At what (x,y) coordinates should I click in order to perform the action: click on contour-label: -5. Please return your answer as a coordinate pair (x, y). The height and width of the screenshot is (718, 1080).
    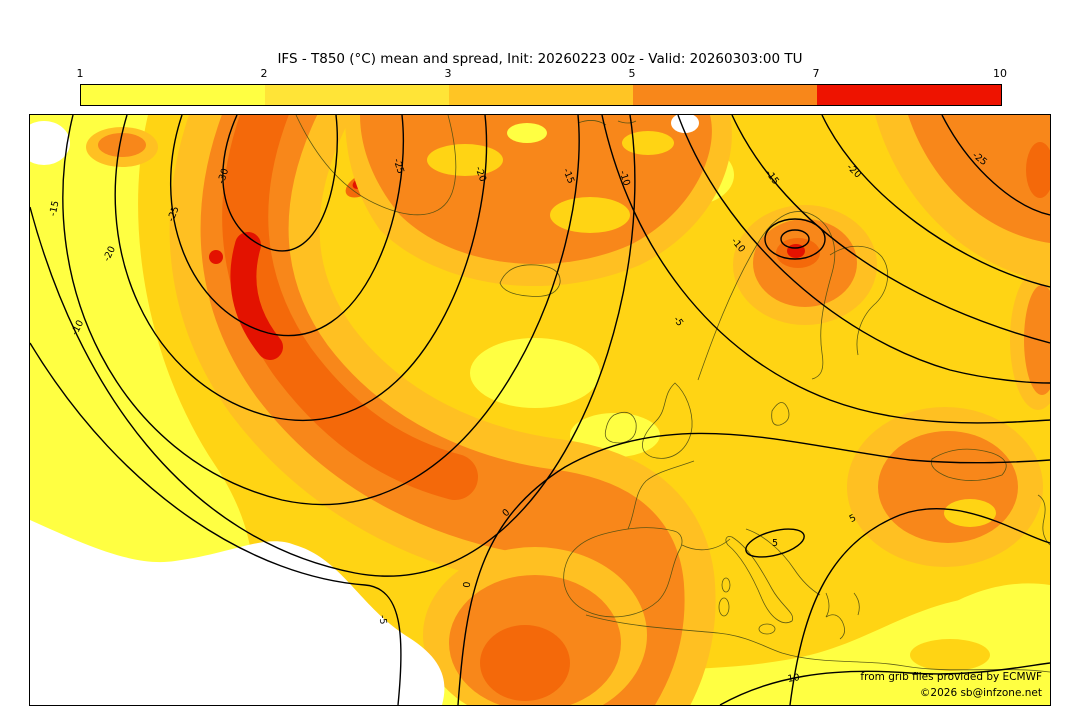
    Looking at the image, I should click on (383, 620).